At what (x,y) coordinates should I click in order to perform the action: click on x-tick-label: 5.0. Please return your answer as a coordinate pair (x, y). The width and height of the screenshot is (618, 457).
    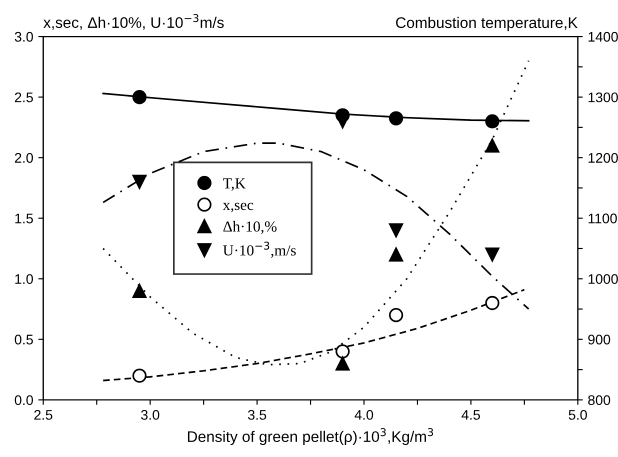
    Looking at the image, I should click on (577, 415).